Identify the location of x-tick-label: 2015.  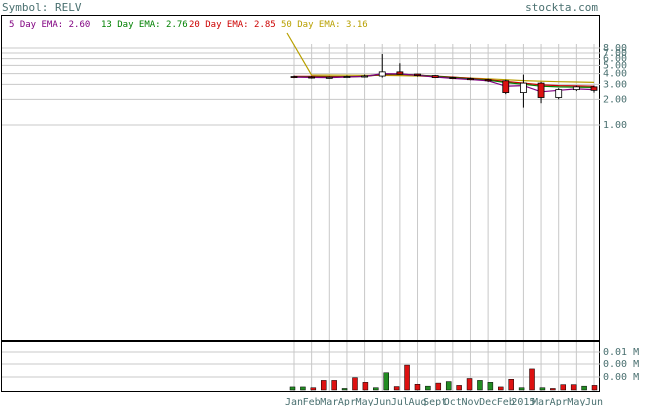
(523, 401).